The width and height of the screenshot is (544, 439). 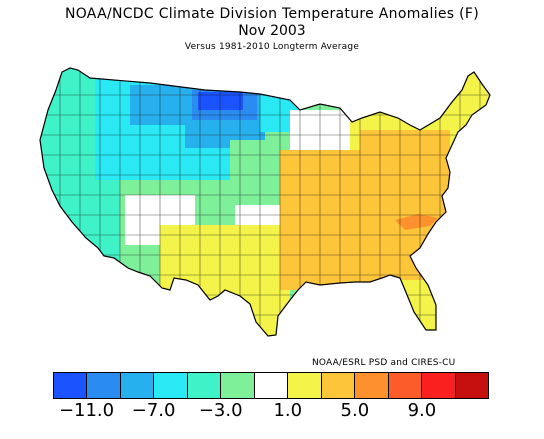 I want to click on color-scale-tick-label: −7.0, so click(x=153, y=410).